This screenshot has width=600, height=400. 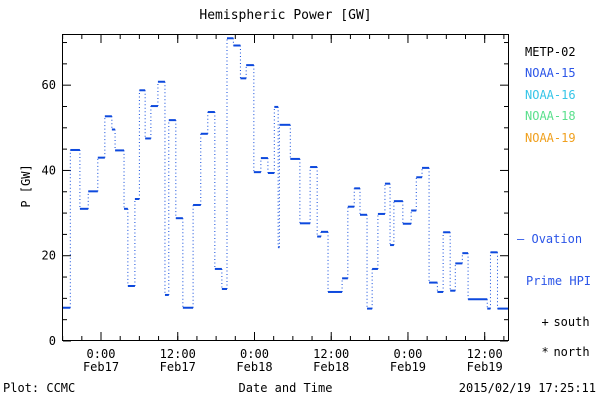 What do you see at coordinates (554, 253) in the screenshot?
I see `legend-item-ovation-prime-hpi: — Ovation Prime HPI` at bounding box center [554, 253].